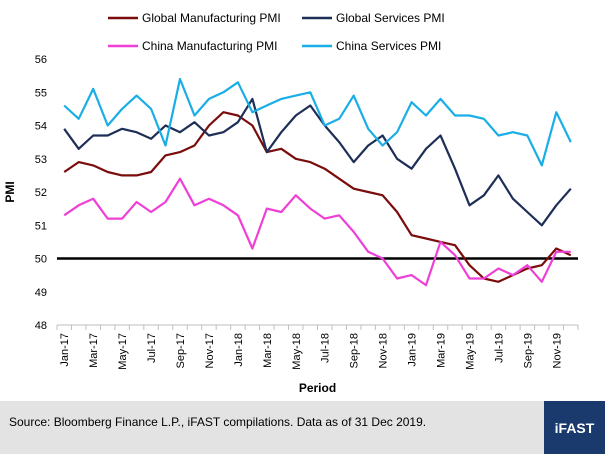 The width and height of the screenshot is (605, 454). What do you see at coordinates (94, 350) in the screenshot?
I see `x-tick-label: Mar-17` at bounding box center [94, 350].